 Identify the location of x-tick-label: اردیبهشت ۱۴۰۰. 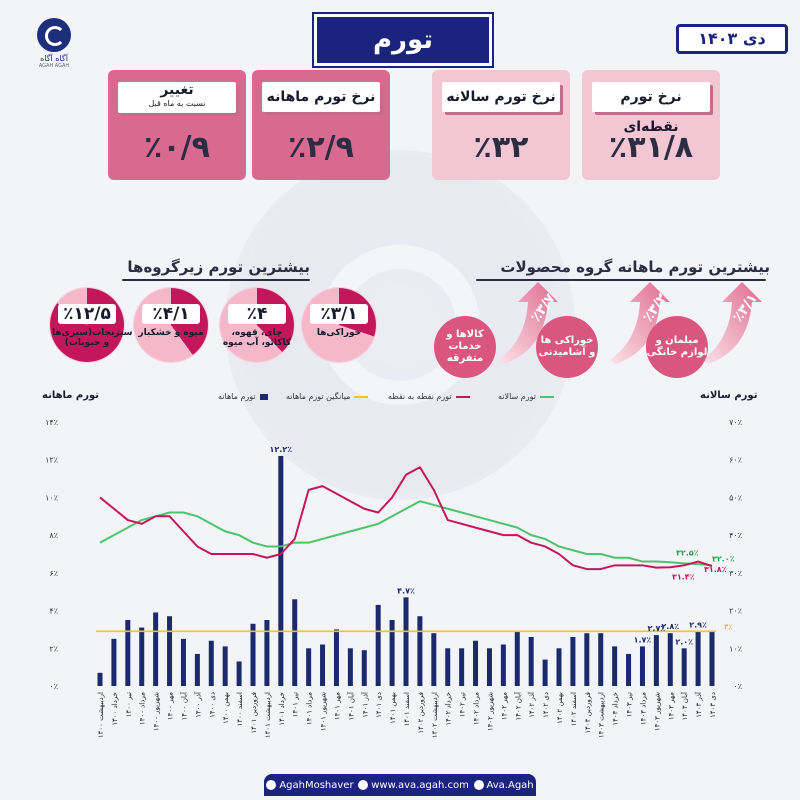
(101, 715).